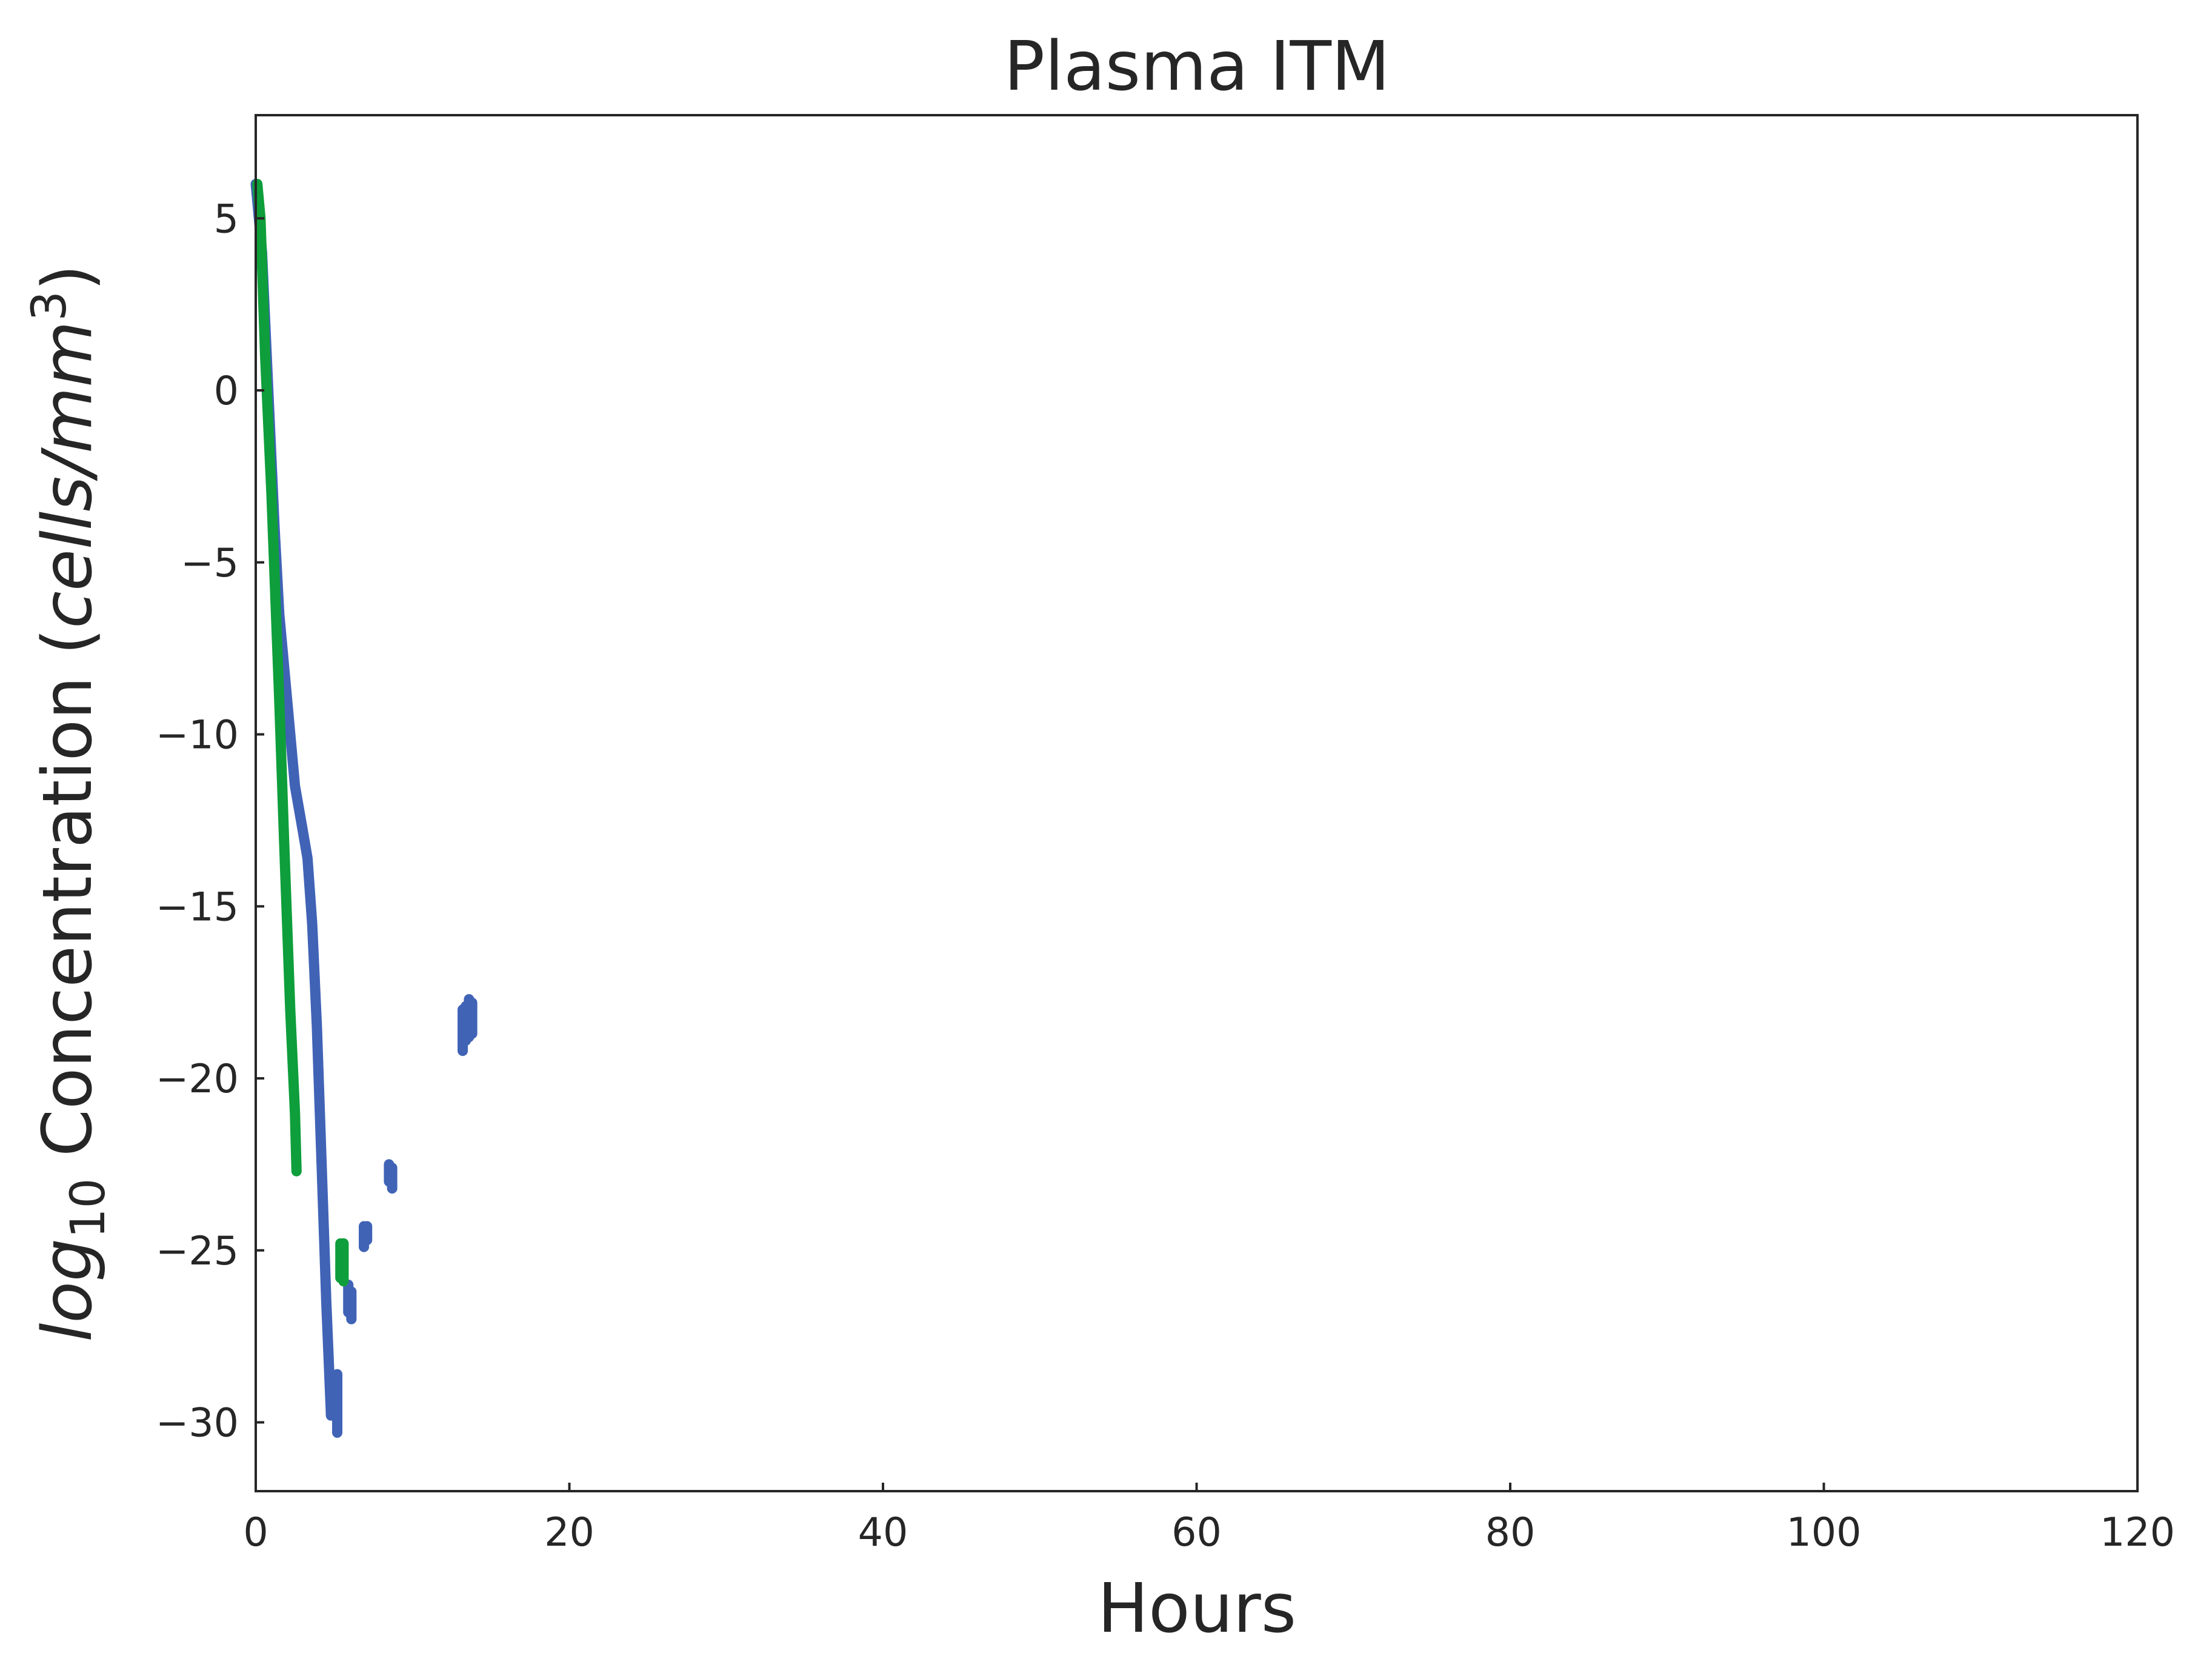 The height and width of the screenshot is (1673, 2212). I want to click on x-tick-label: 80, so click(1510, 1532).